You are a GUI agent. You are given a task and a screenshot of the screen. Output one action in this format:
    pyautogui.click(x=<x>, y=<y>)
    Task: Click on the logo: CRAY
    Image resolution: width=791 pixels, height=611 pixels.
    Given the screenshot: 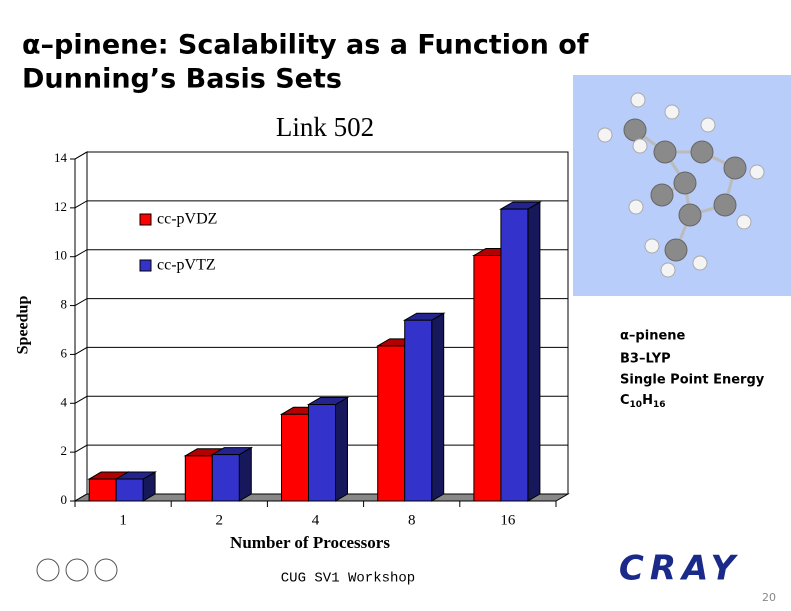 What is the action you would take?
    pyautogui.click(x=680, y=569)
    